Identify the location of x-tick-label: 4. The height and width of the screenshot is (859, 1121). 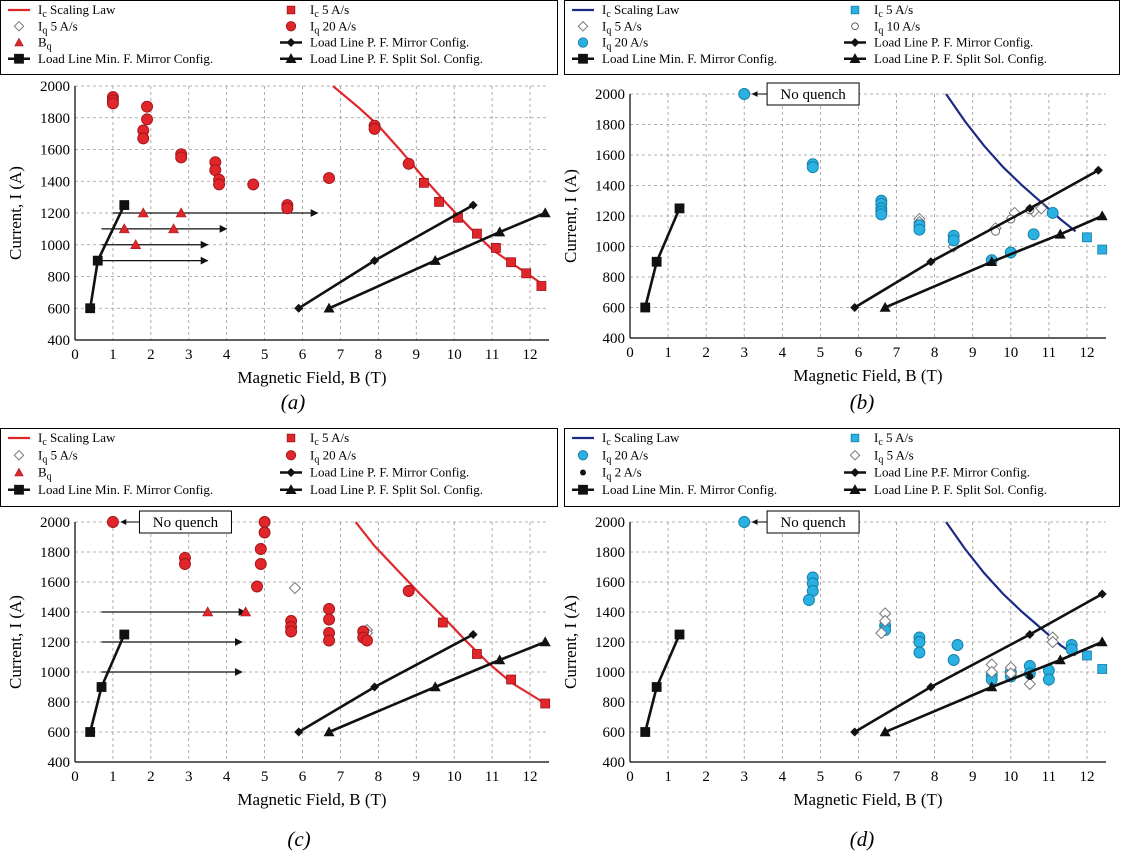
(227, 777).